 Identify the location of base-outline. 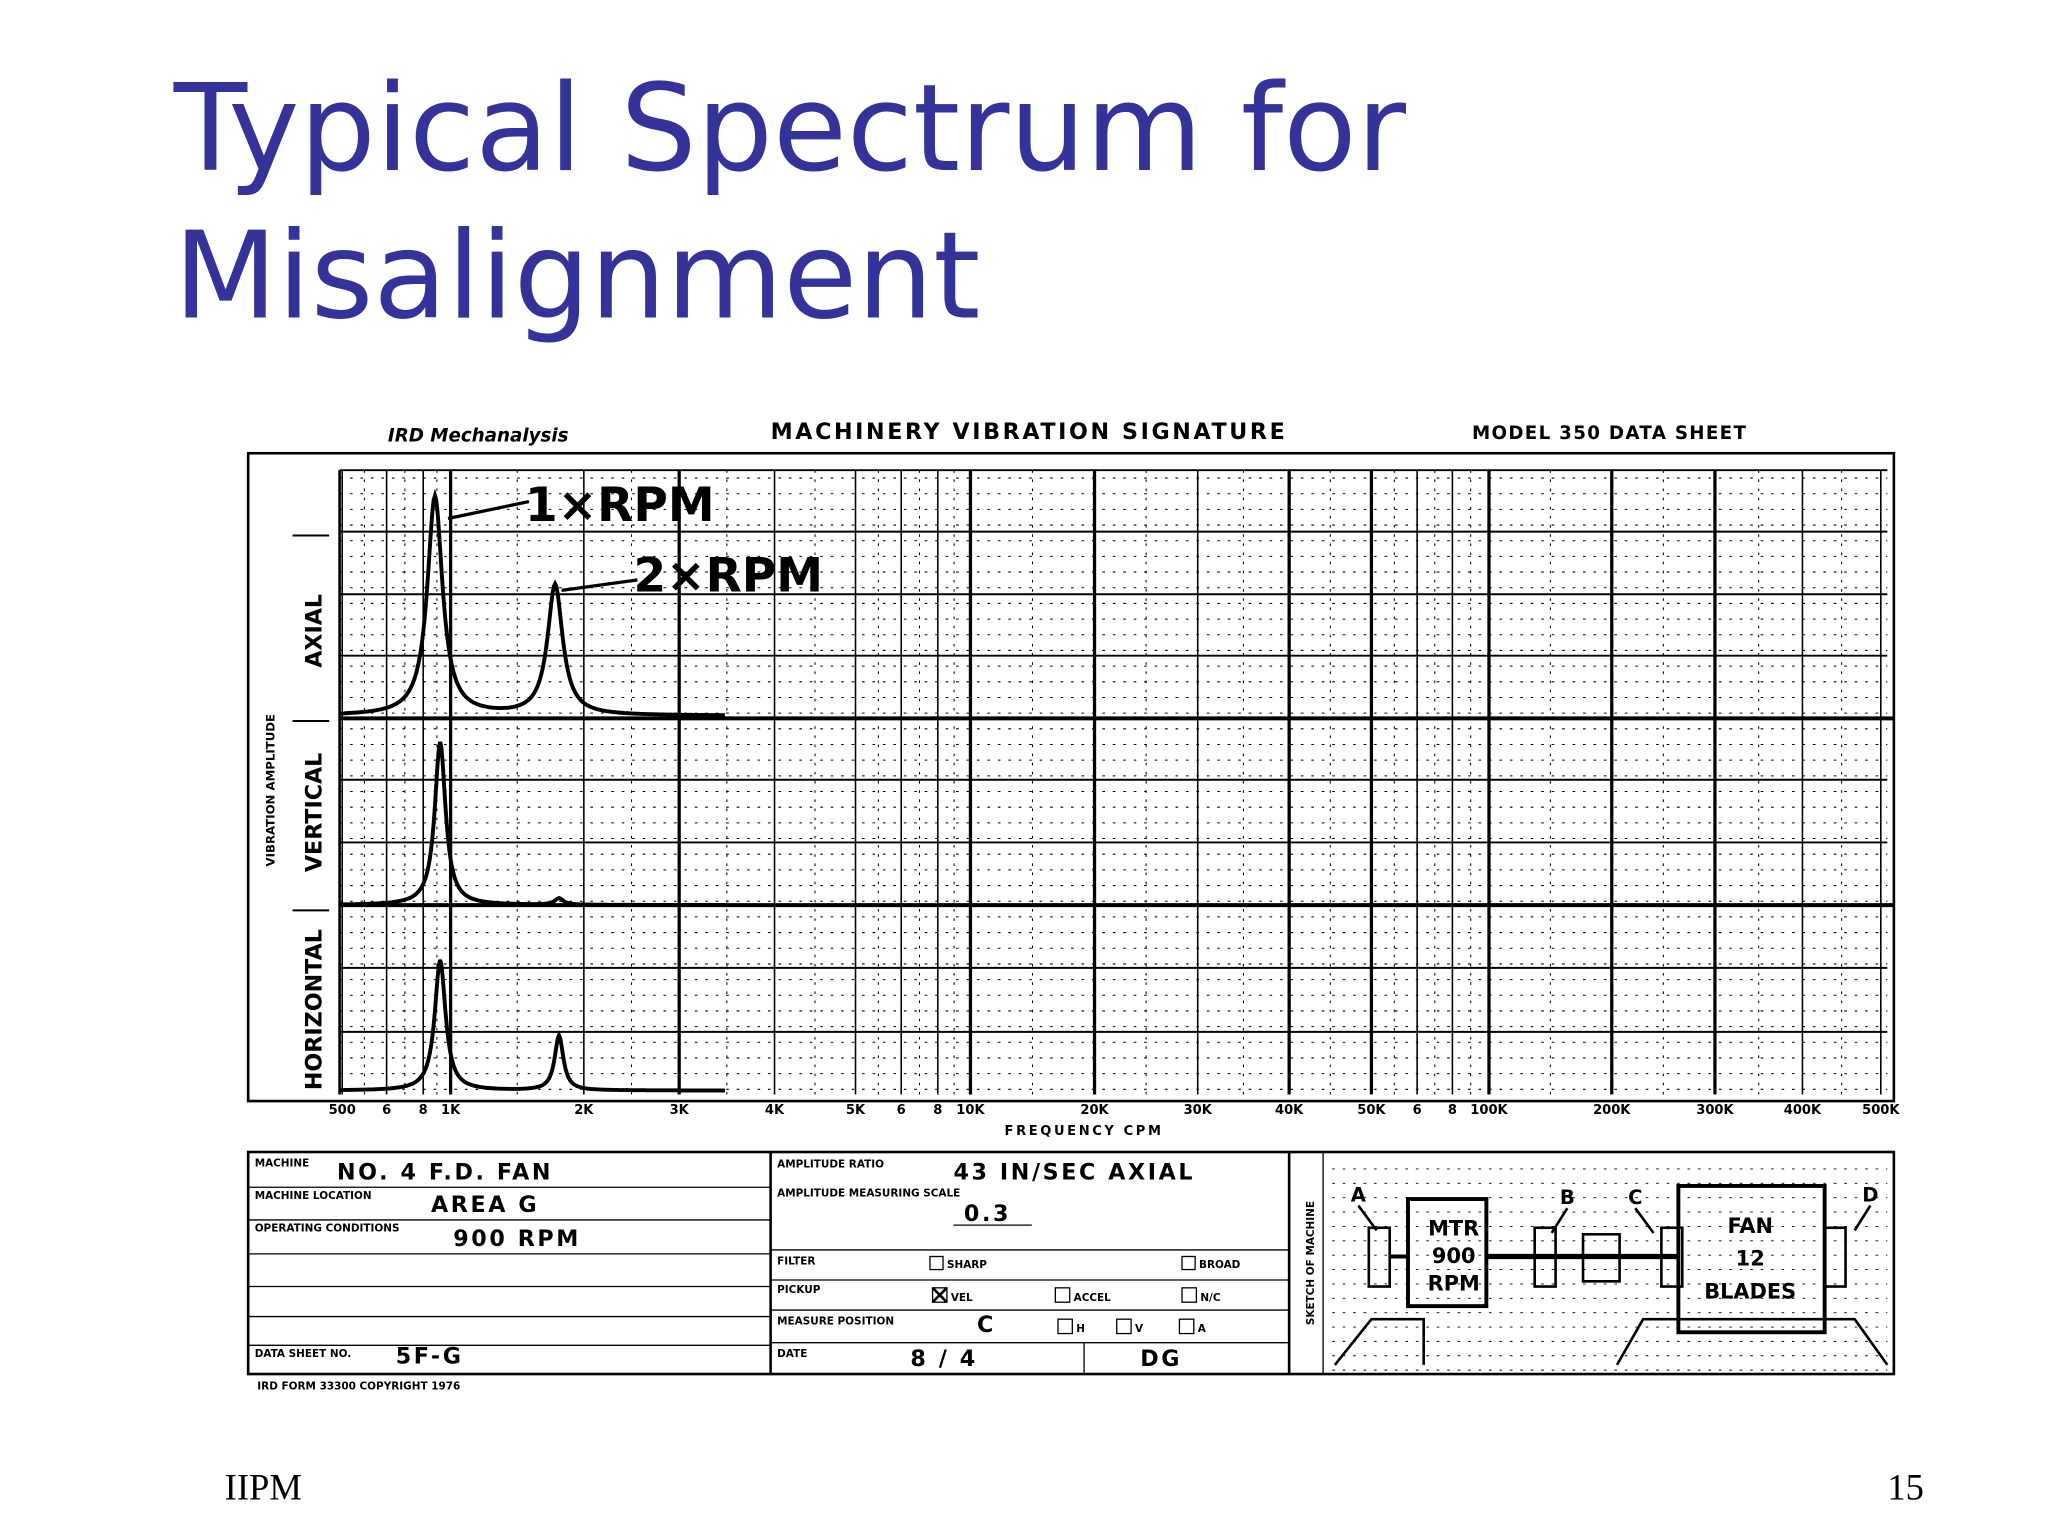
(1611, 1341).